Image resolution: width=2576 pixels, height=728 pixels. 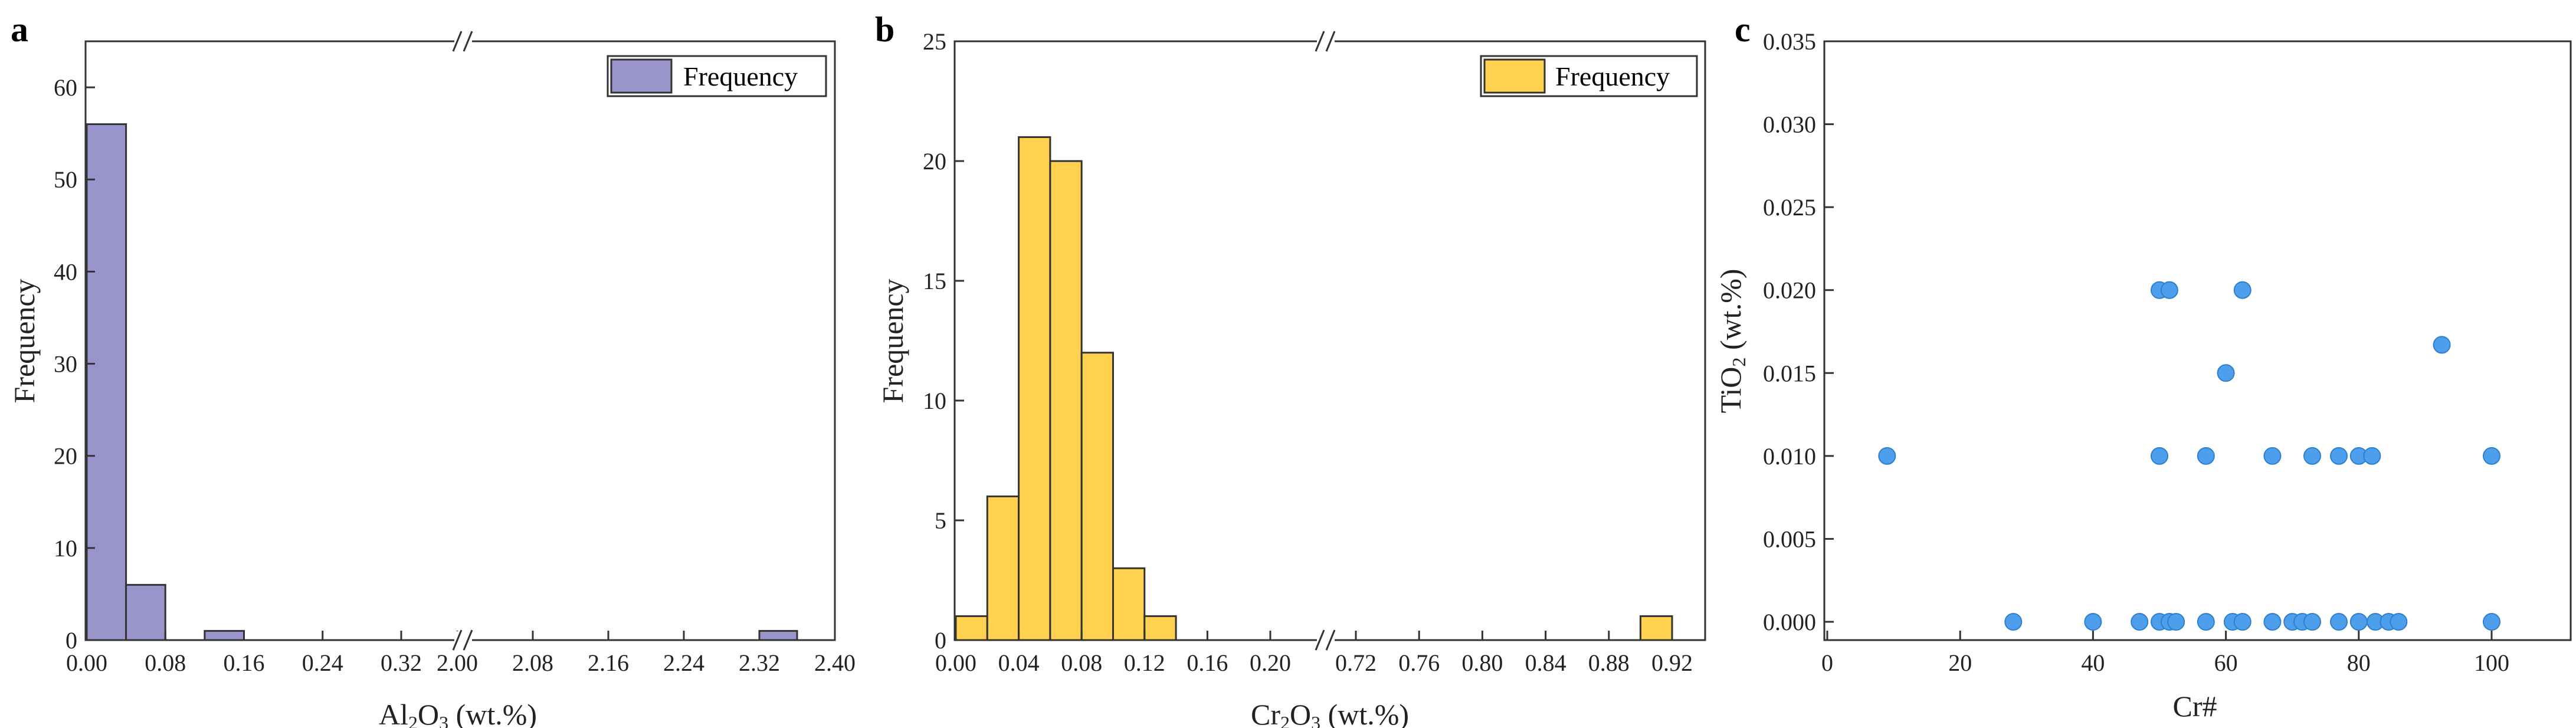 I want to click on b-x-tick-label-5: 0.20, so click(x=1270, y=663).